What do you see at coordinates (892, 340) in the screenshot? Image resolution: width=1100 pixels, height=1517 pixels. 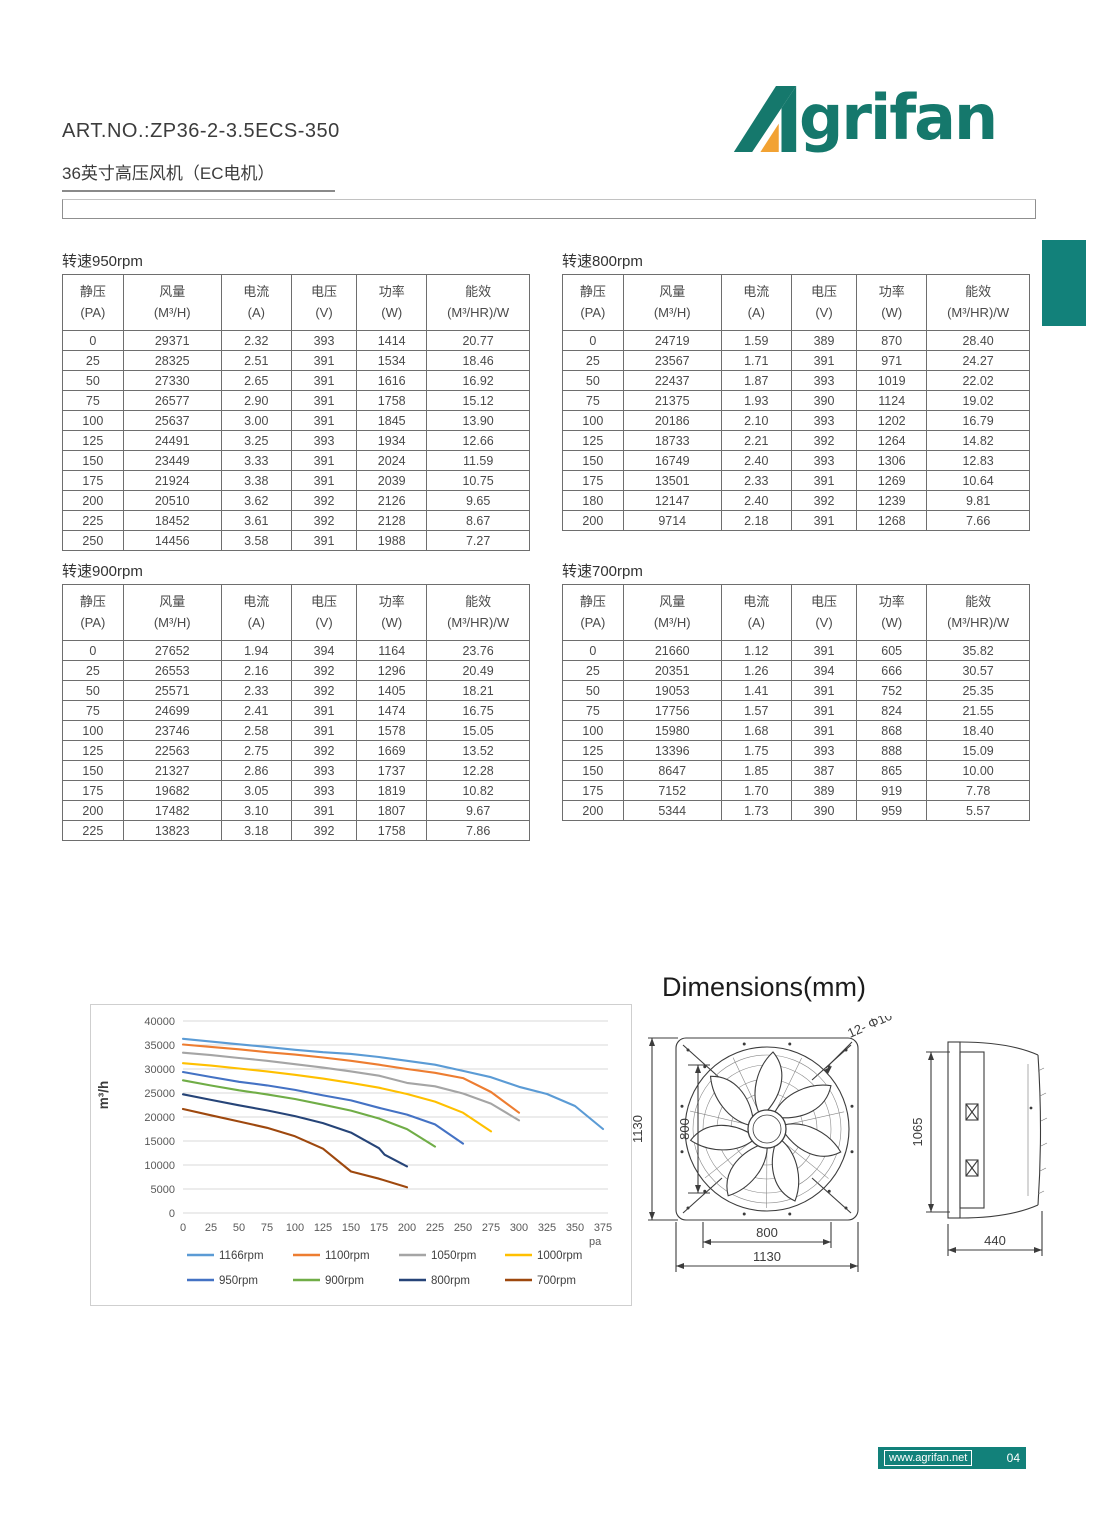 I see `table-cell: 870` at bounding box center [892, 340].